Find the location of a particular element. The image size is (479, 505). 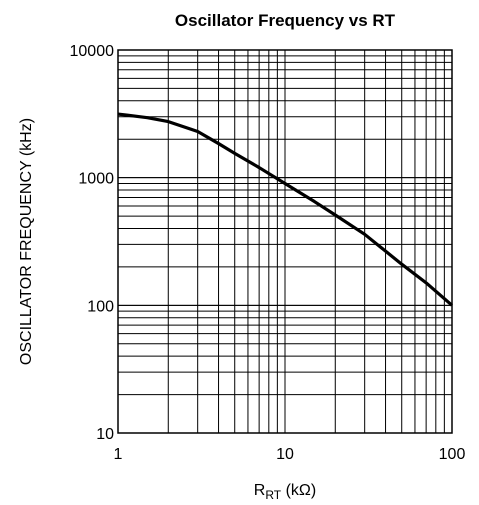

x-axis-label-main: R is located at coordinates (260, 490).